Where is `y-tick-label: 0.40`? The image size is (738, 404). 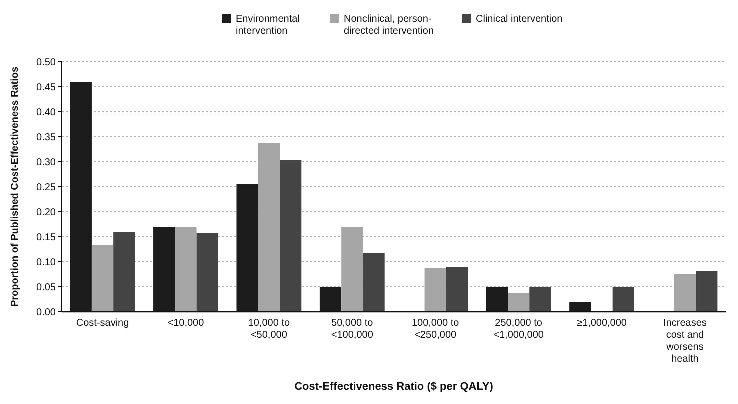
y-tick-label: 0.40 is located at coordinates (46, 113).